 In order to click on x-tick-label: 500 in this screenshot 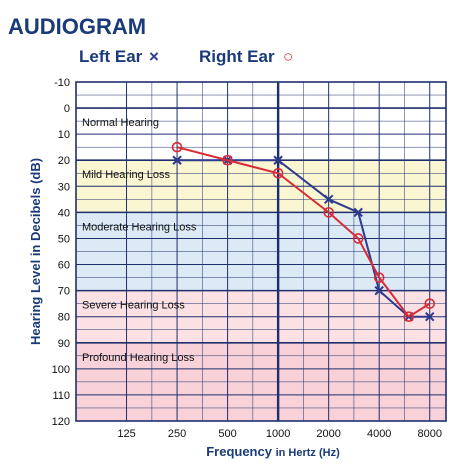, I will do `click(227, 434)`.